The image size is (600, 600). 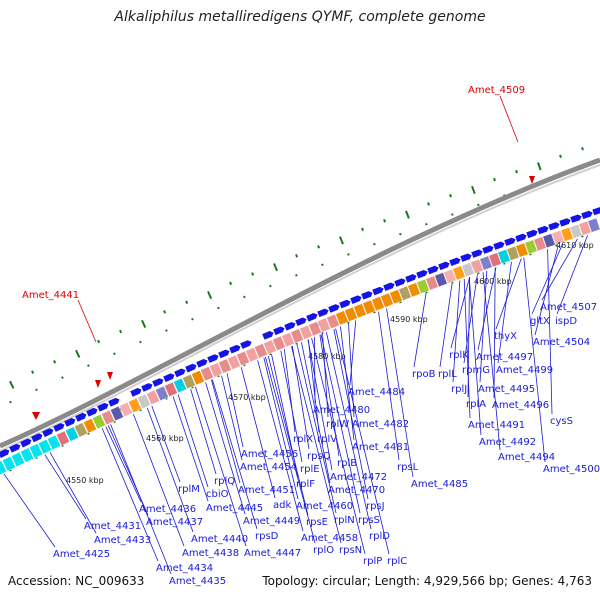 What do you see at coordinates (476, 404) in the screenshot?
I see `gene-label: rplA` at bounding box center [476, 404].